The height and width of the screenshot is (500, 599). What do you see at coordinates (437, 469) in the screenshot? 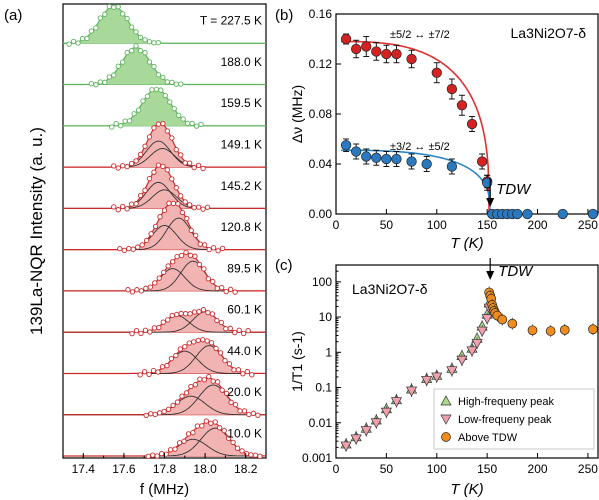
I see `x-tick-label-c: 100` at bounding box center [437, 469].